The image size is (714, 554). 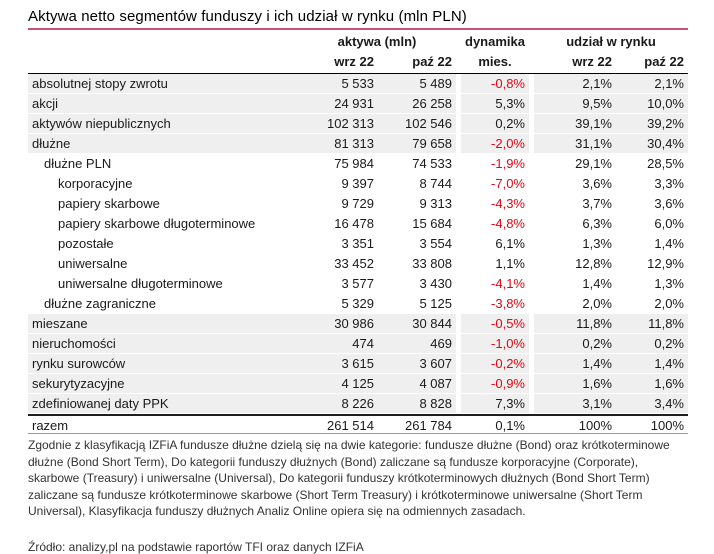 What do you see at coordinates (100, 303) in the screenshot?
I see `segment-label: dłużne zagraniczne` at bounding box center [100, 303].